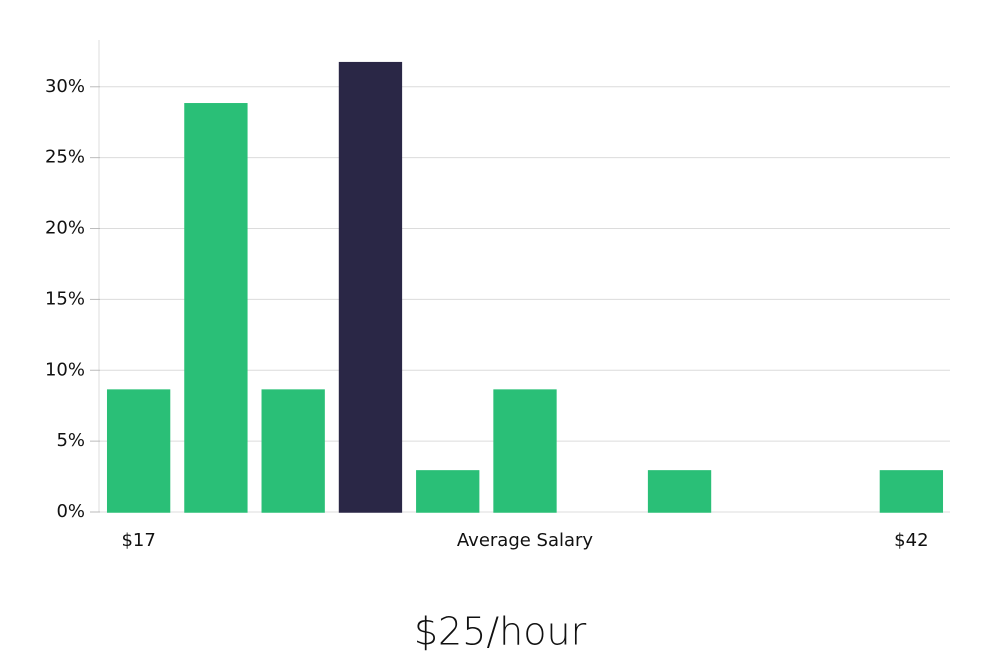 Image resolution: width=1000 pixels, height=660 pixels. I want to click on y-tick-label: 0%, so click(70, 511).